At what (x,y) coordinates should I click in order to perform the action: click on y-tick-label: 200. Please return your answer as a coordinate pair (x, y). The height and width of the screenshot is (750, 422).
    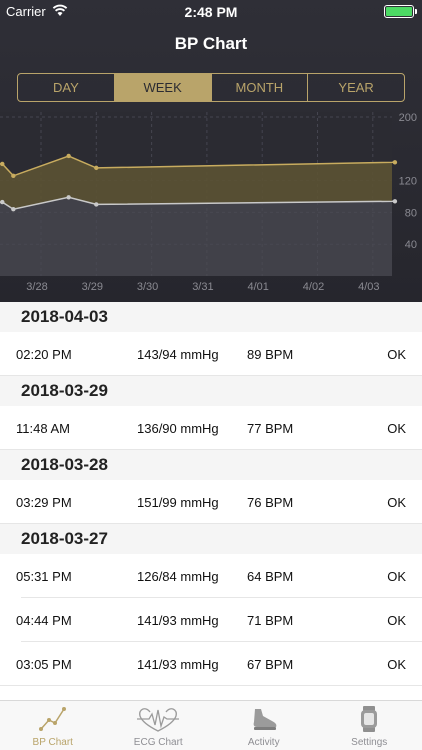
    Looking at the image, I should click on (408, 118).